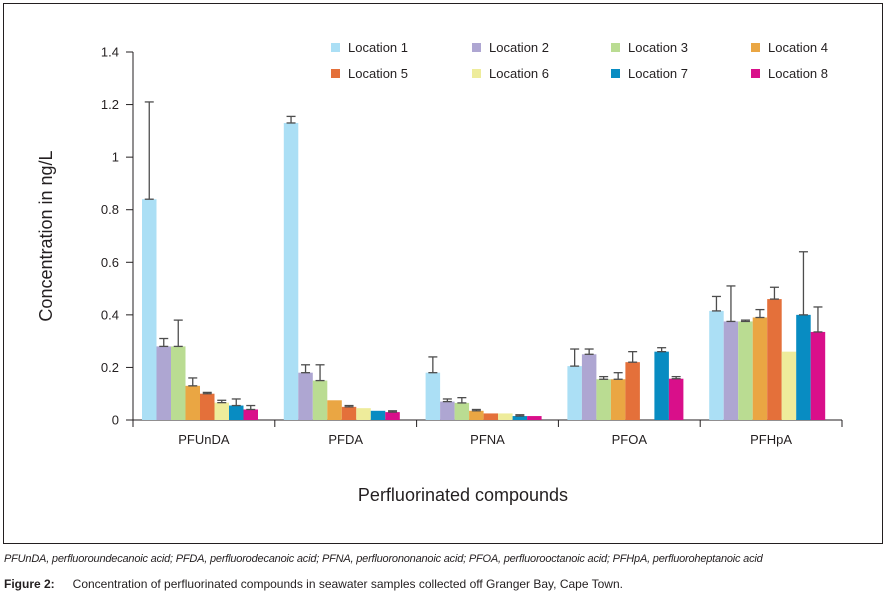  What do you see at coordinates (369, 73) in the screenshot?
I see `legend-item: Location 5` at bounding box center [369, 73].